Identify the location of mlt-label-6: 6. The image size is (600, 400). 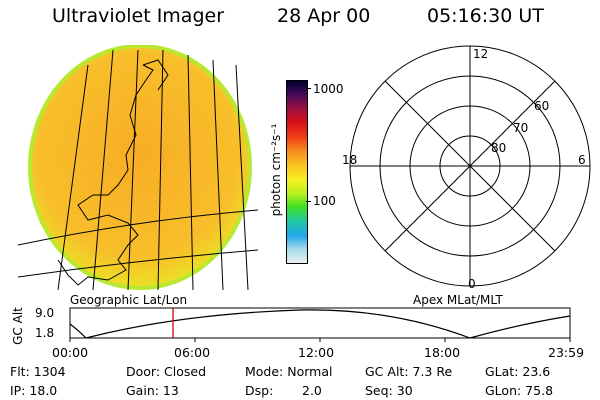
(582, 160).